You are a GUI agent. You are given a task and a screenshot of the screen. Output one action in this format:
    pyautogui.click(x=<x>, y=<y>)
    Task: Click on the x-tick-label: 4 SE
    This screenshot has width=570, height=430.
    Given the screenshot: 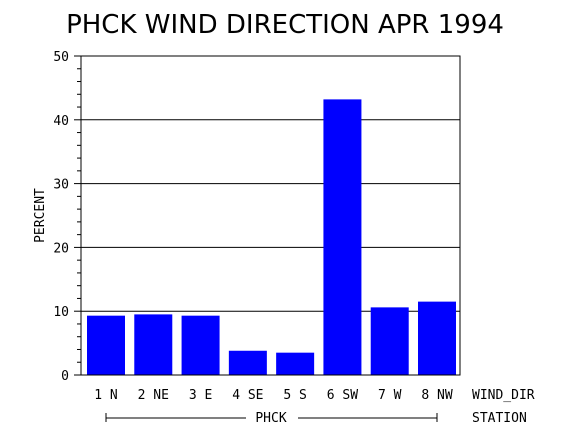 What is the action you would take?
    pyautogui.click(x=247, y=395)
    